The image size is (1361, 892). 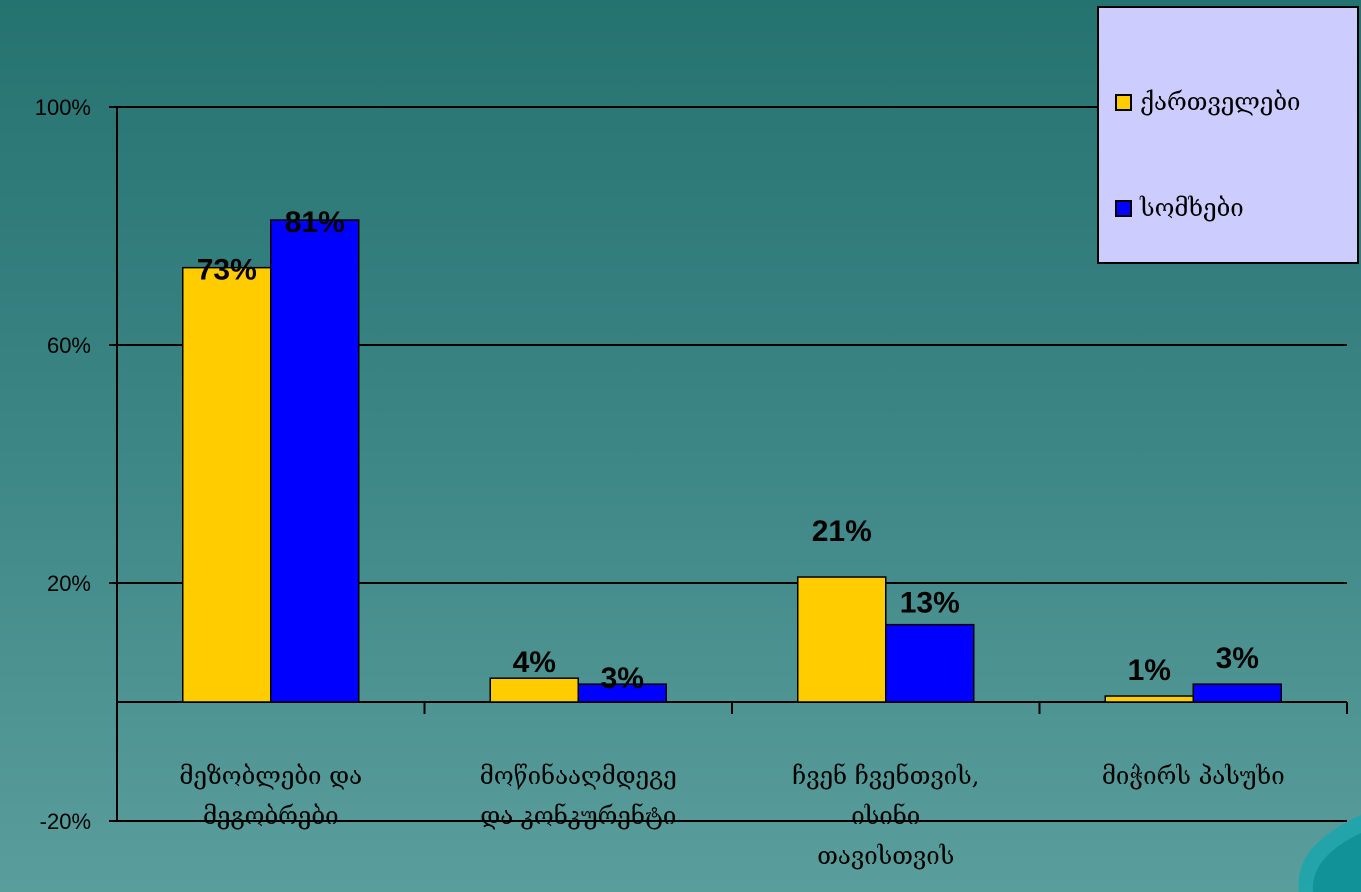 What do you see at coordinates (1123, 208) in the screenshot?
I see `legend-swatch-armenians` at bounding box center [1123, 208].